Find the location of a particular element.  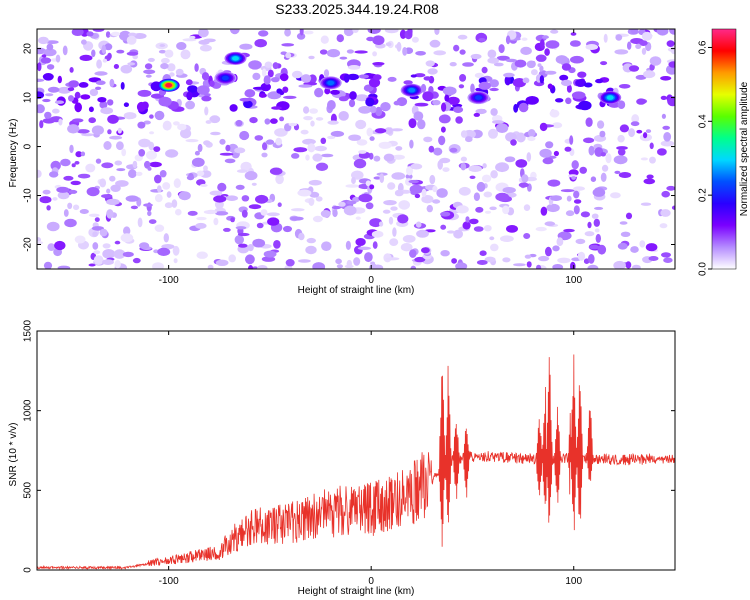

heatmap-y-tick-label: 0 is located at coordinates (28, 146).